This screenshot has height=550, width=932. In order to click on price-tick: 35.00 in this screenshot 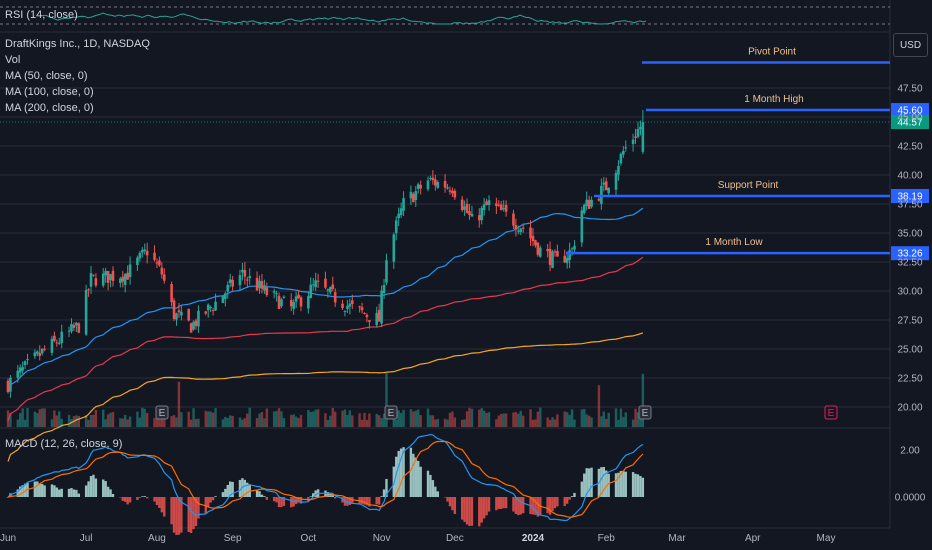, I will do `click(909, 234)`.